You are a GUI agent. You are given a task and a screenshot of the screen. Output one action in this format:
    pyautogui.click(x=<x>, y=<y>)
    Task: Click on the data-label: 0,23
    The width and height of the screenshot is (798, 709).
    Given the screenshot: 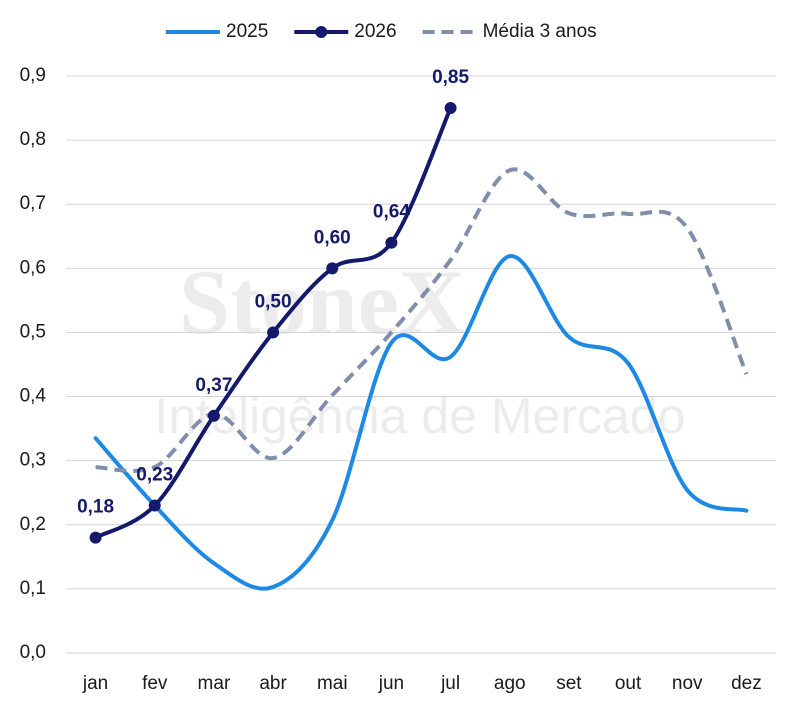 What is the action you would take?
    pyautogui.click(x=154, y=475)
    